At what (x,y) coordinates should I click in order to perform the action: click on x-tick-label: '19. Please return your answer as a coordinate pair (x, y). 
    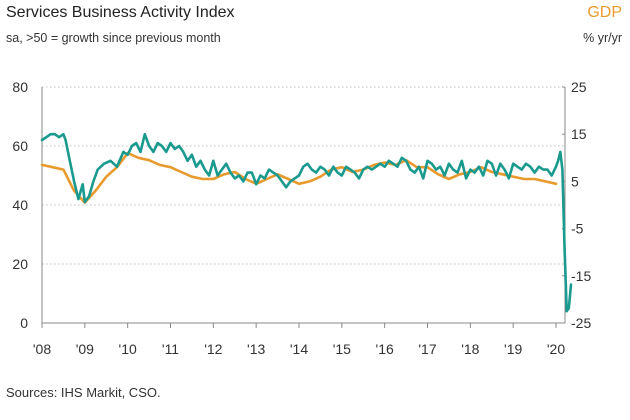
    Looking at the image, I should click on (513, 349).